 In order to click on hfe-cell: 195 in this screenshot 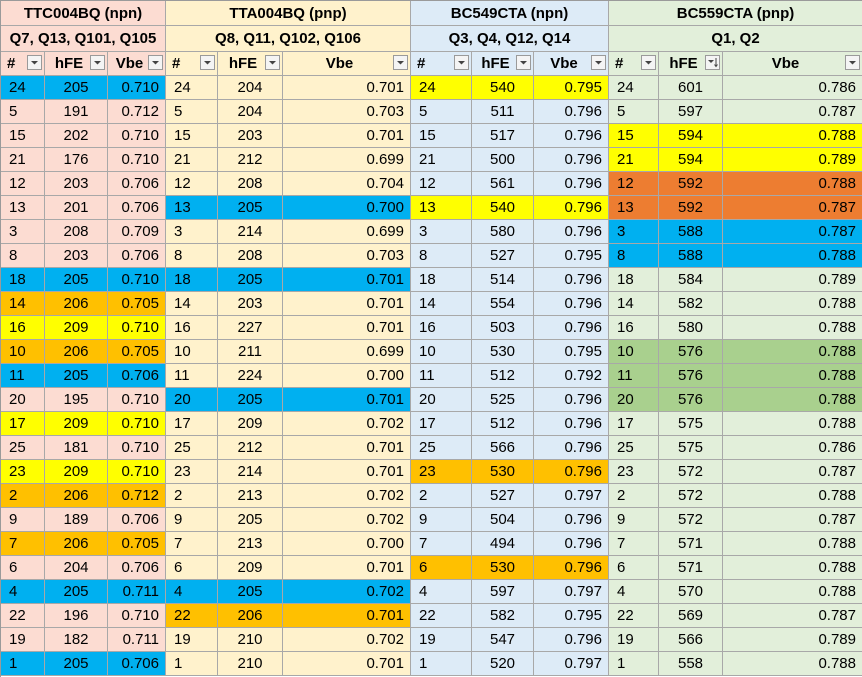, I will do `click(76, 400)`.